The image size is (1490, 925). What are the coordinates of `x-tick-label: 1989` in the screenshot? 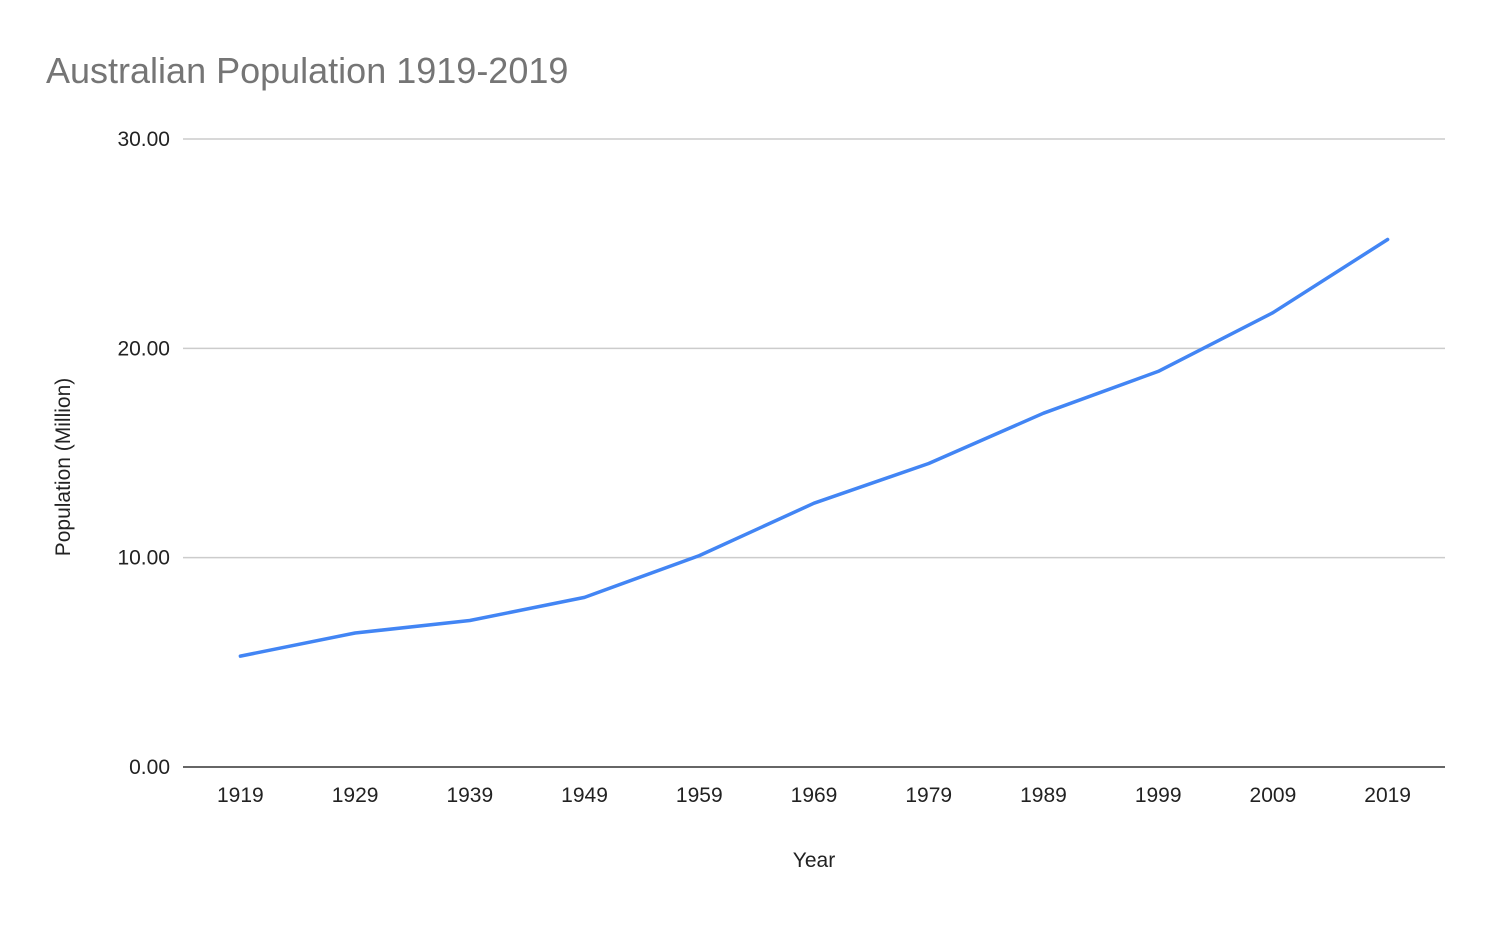 It's located at (1043, 795).